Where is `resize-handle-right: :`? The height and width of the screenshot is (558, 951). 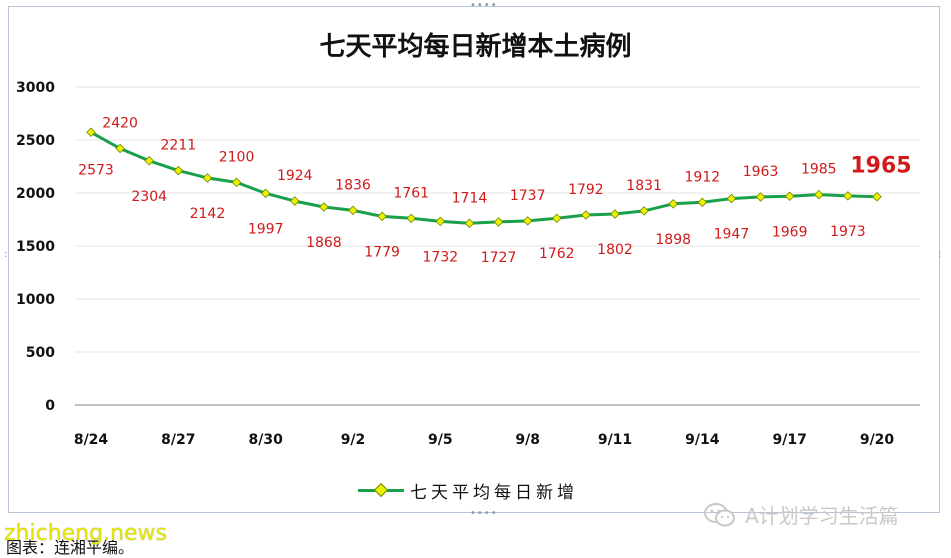
resize-handle-right: : is located at coordinates (940, 254).